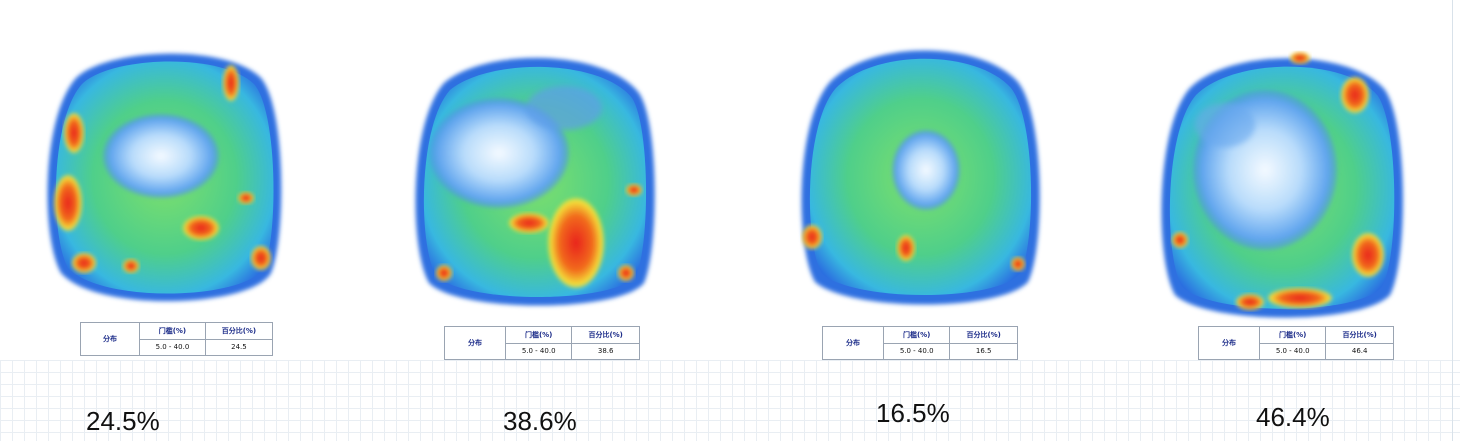  What do you see at coordinates (123, 421) in the screenshot?
I see `percent-caption-1: 24.5%` at bounding box center [123, 421].